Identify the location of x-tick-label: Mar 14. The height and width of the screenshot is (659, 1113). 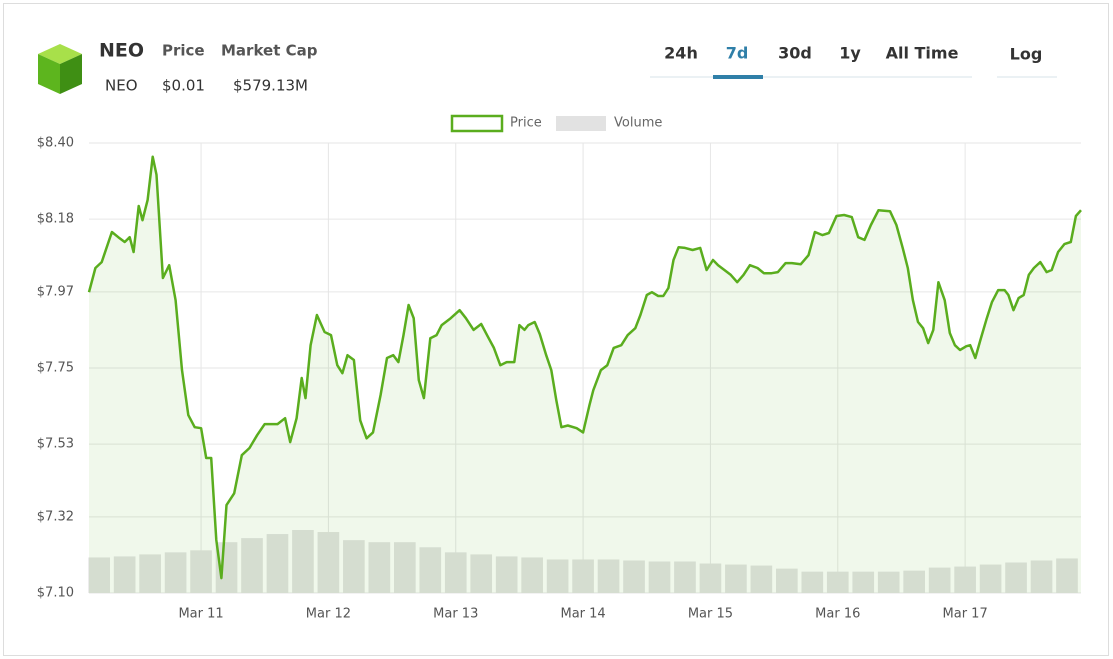
(582, 614).